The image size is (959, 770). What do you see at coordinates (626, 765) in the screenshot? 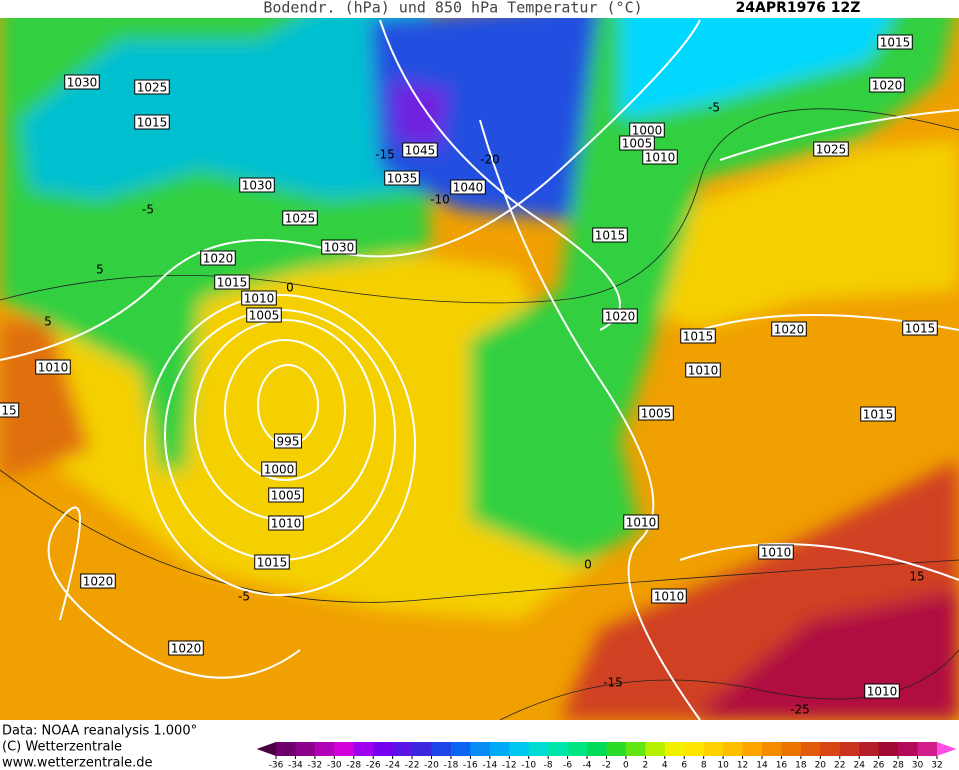
I see `colorbar-tick-label: 0` at bounding box center [626, 765].